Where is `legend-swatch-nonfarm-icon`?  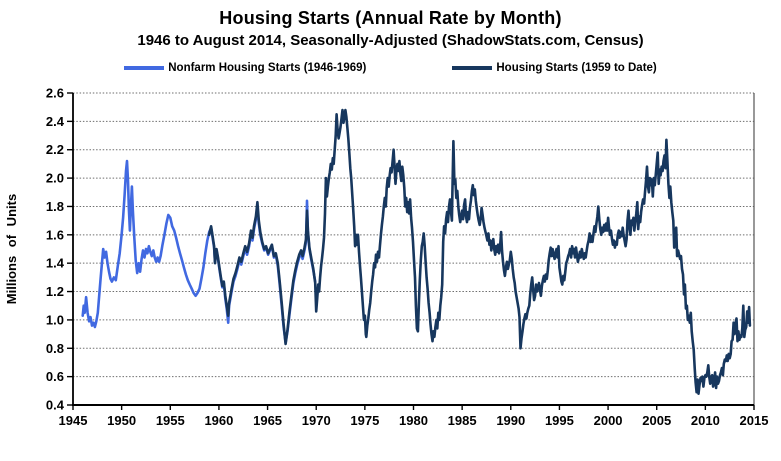
legend-swatch-nonfarm-icon is located at coordinates (144, 68).